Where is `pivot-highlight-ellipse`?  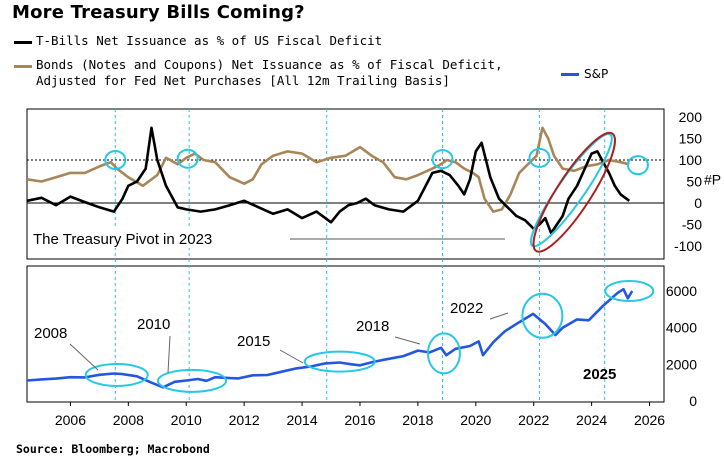 pivot-highlight-ellipse is located at coordinates (571, 190).